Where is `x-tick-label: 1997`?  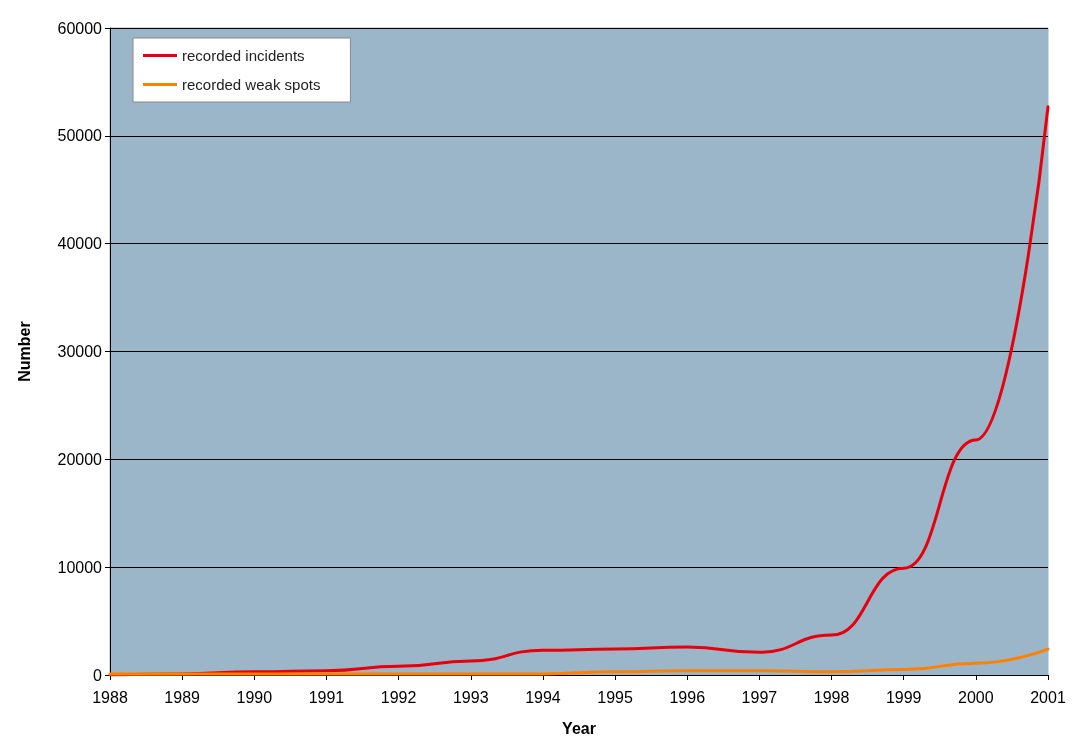
x-tick-label: 1997 is located at coordinates (759, 697).